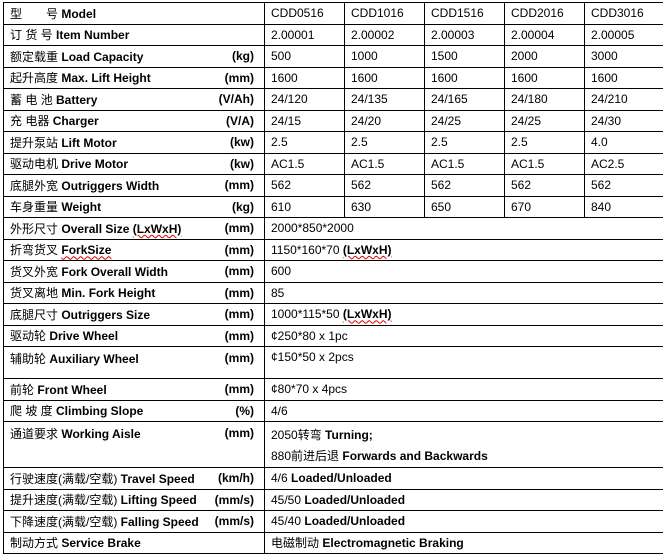 The image size is (663, 554). Describe the element at coordinates (134, 35) in the screenshot. I see `spec-label: 订 货 号 Item Number` at that location.